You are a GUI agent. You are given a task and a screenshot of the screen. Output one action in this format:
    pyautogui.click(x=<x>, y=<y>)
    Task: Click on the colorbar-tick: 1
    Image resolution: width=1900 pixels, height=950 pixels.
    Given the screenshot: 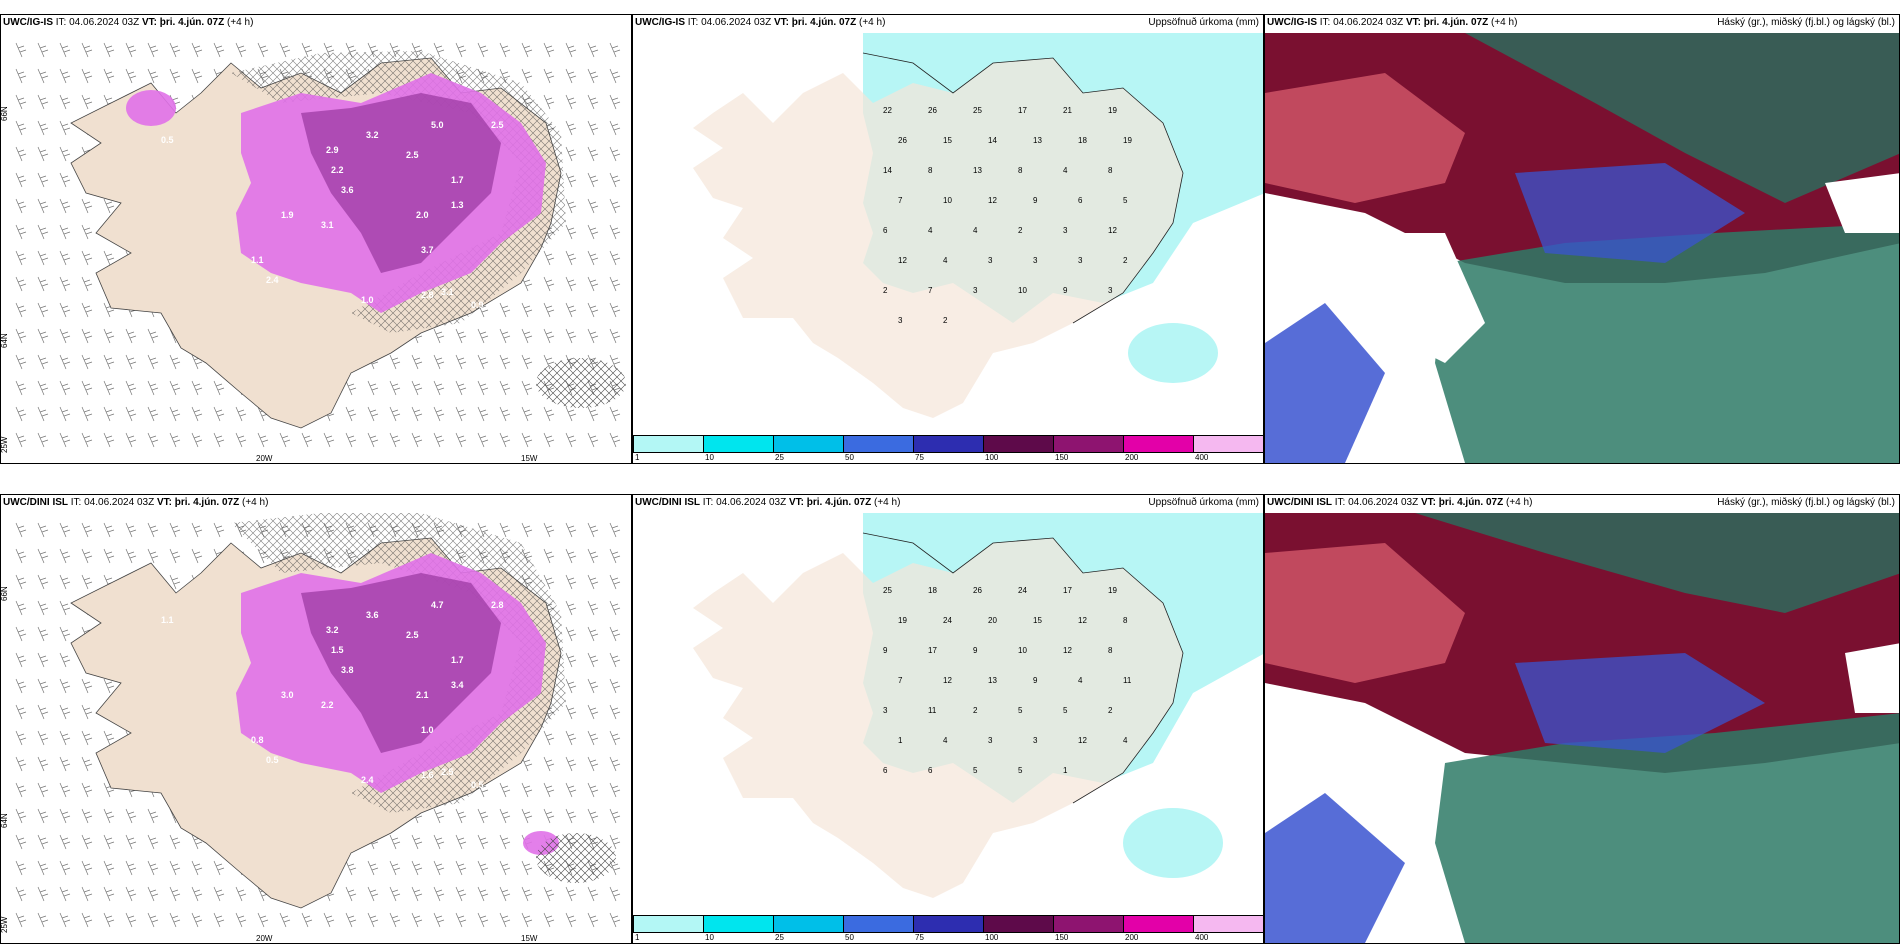 What is the action you would take?
    pyautogui.click(x=637, y=937)
    